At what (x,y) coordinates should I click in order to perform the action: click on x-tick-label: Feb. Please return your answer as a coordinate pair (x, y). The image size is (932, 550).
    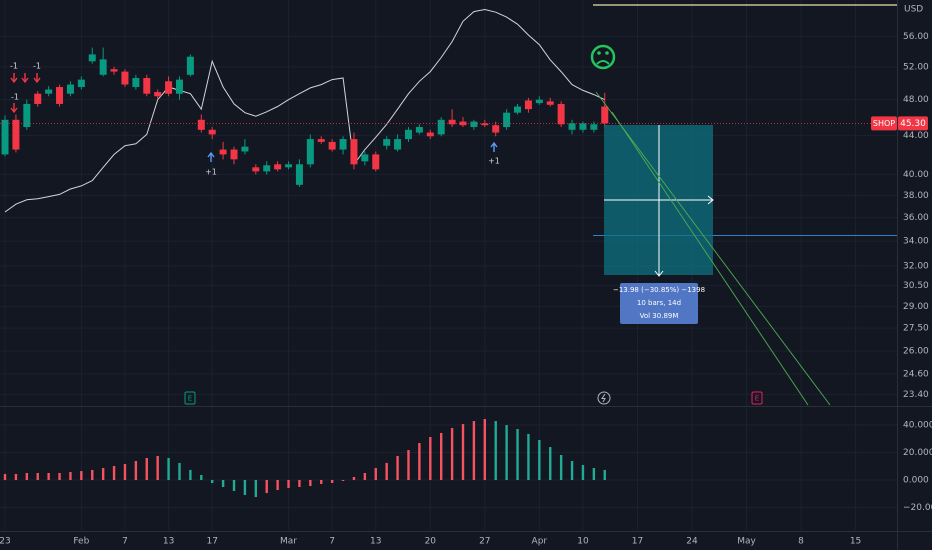
    Looking at the image, I should click on (81, 542).